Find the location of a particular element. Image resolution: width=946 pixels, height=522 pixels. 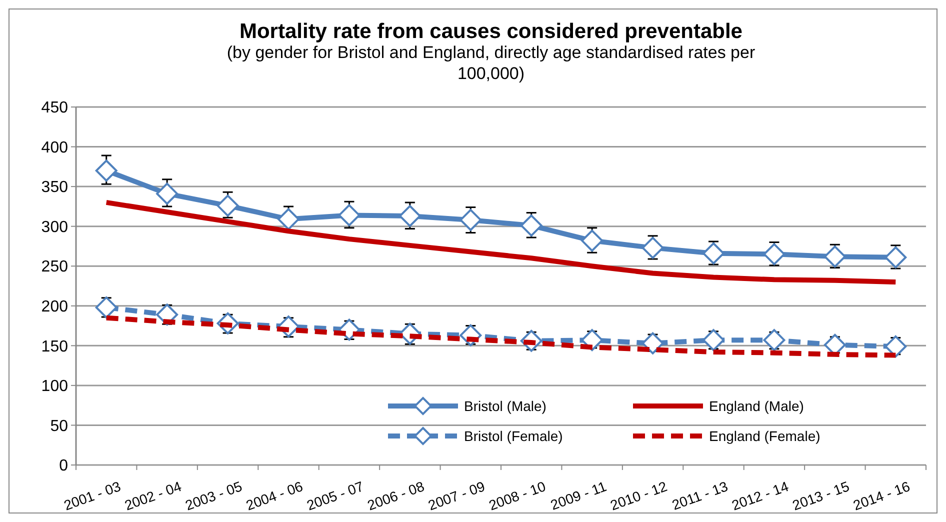

x-tick-label: 2005 - 07 is located at coordinates (335, 496).